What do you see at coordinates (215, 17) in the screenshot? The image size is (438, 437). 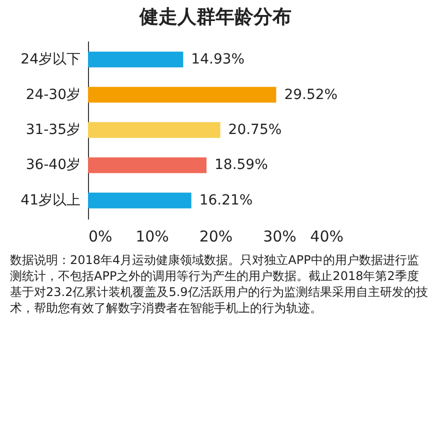 I see `chart-title: 健走人群年龄分布` at bounding box center [215, 17].